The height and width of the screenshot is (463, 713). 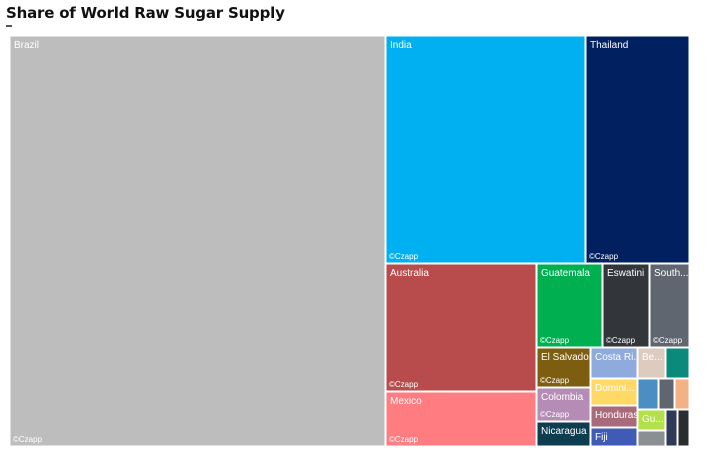 What do you see at coordinates (26, 45) in the screenshot?
I see `tile-label-brazil: Brazil` at bounding box center [26, 45].